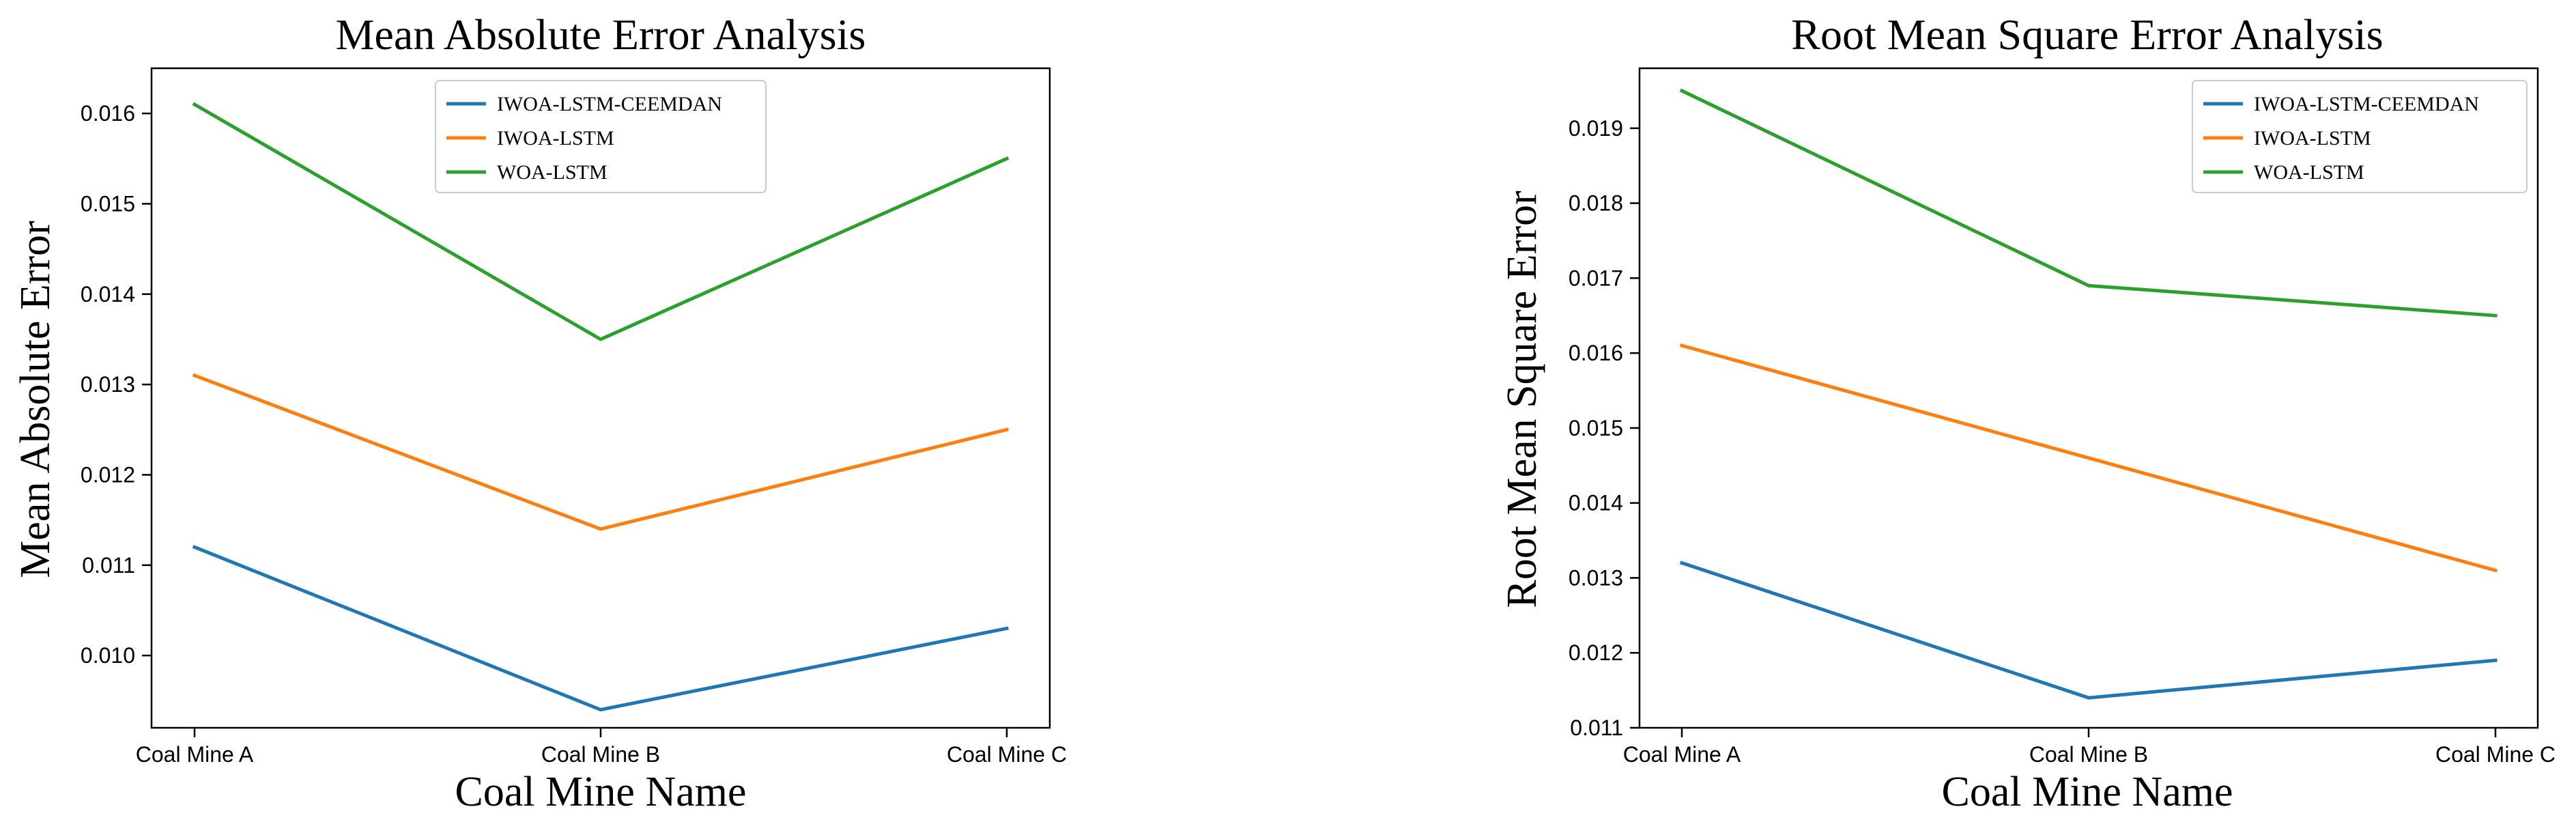  What do you see at coordinates (108, 655) in the screenshot?
I see `mae-y-tick-label: 0.010` at bounding box center [108, 655].